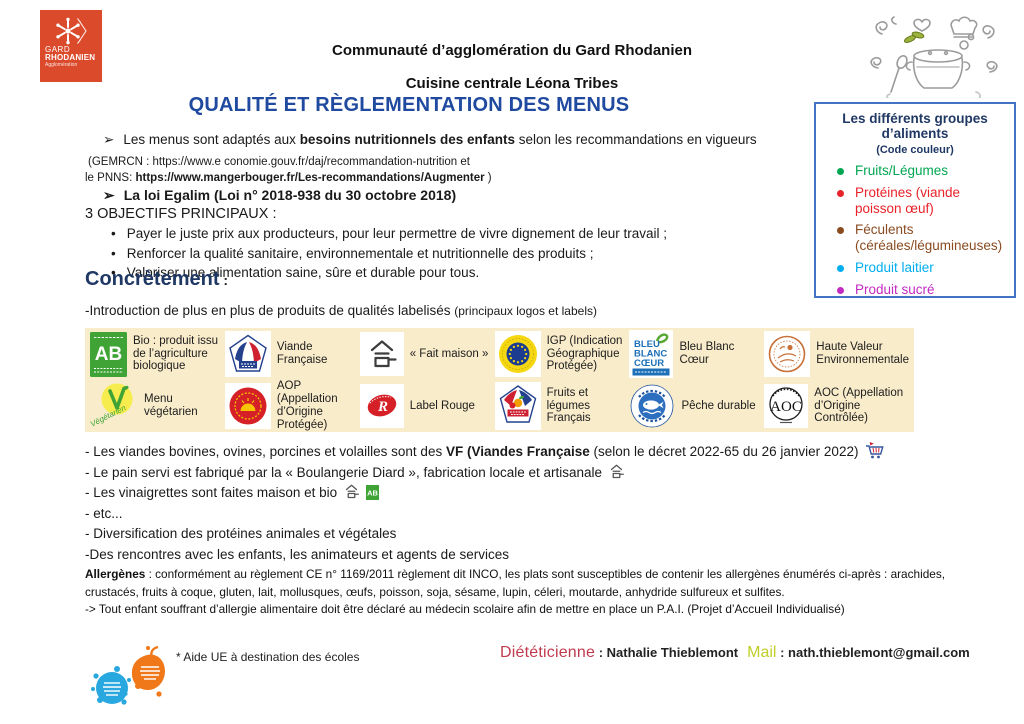 The width and height of the screenshot is (1024, 724). I want to click on food-group-label: Féculents (céréales/légumineuses), so click(929, 238).